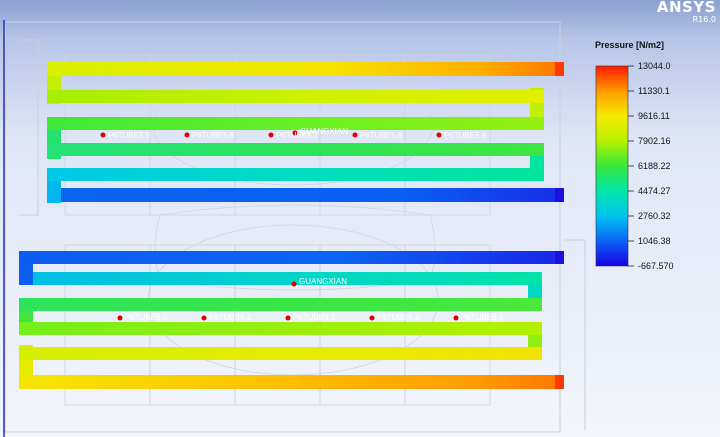 The image size is (720, 437). What do you see at coordinates (465, 135) in the screenshot?
I see `probe-label: P6TUBE5.9` at bounding box center [465, 135].